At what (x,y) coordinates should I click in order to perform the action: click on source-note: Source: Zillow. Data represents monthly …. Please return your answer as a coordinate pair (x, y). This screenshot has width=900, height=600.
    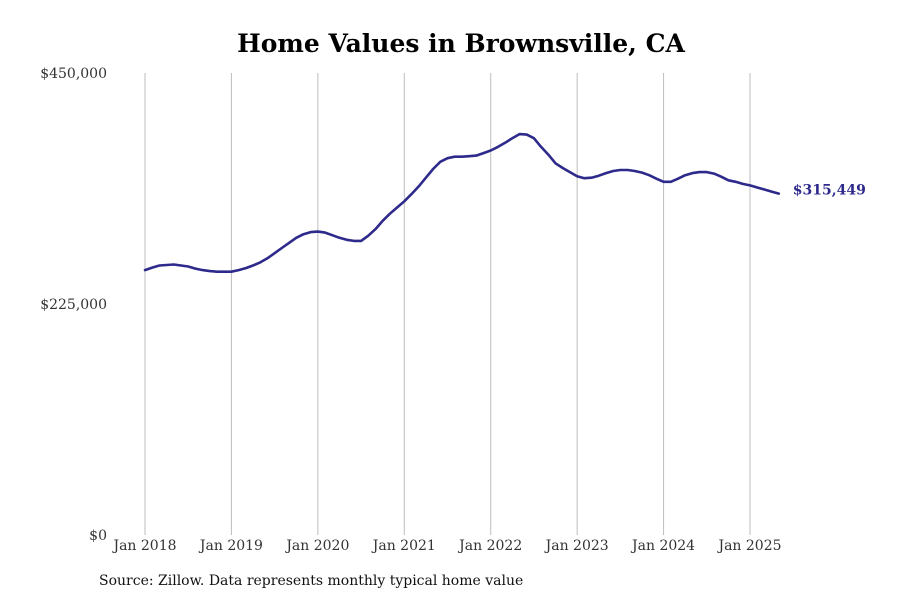
    Looking at the image, I should click on (311, 581).